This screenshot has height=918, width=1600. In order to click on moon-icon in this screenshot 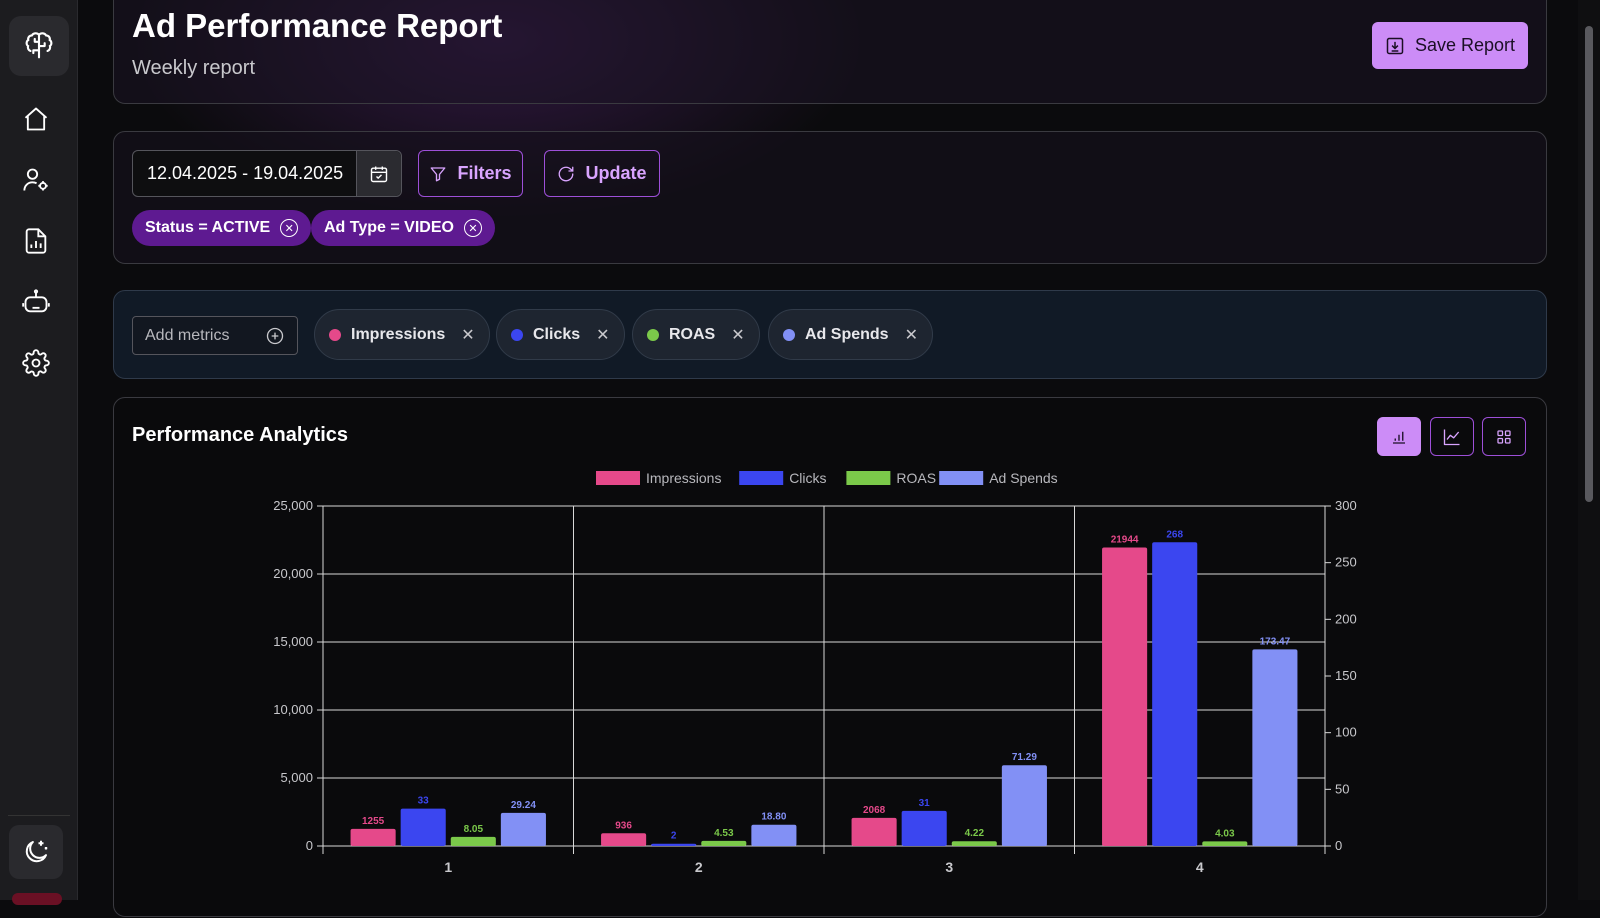, I will do `click(36, 852)`.